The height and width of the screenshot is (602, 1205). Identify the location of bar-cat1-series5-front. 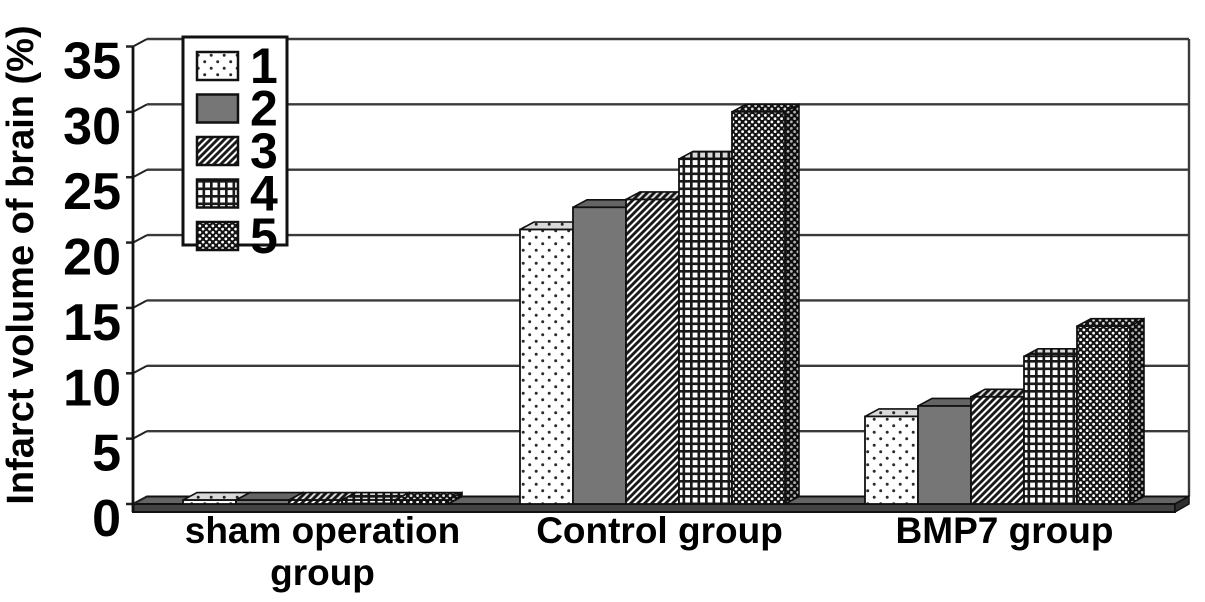
(758, 307).